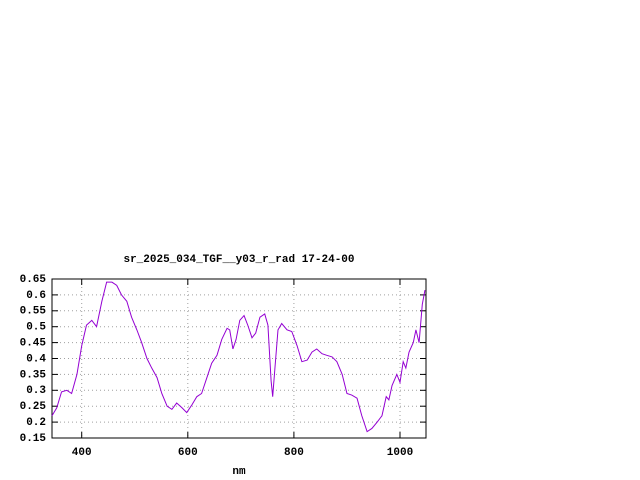  I want to click on y-tick-label: 0.35, so click(33, 375).